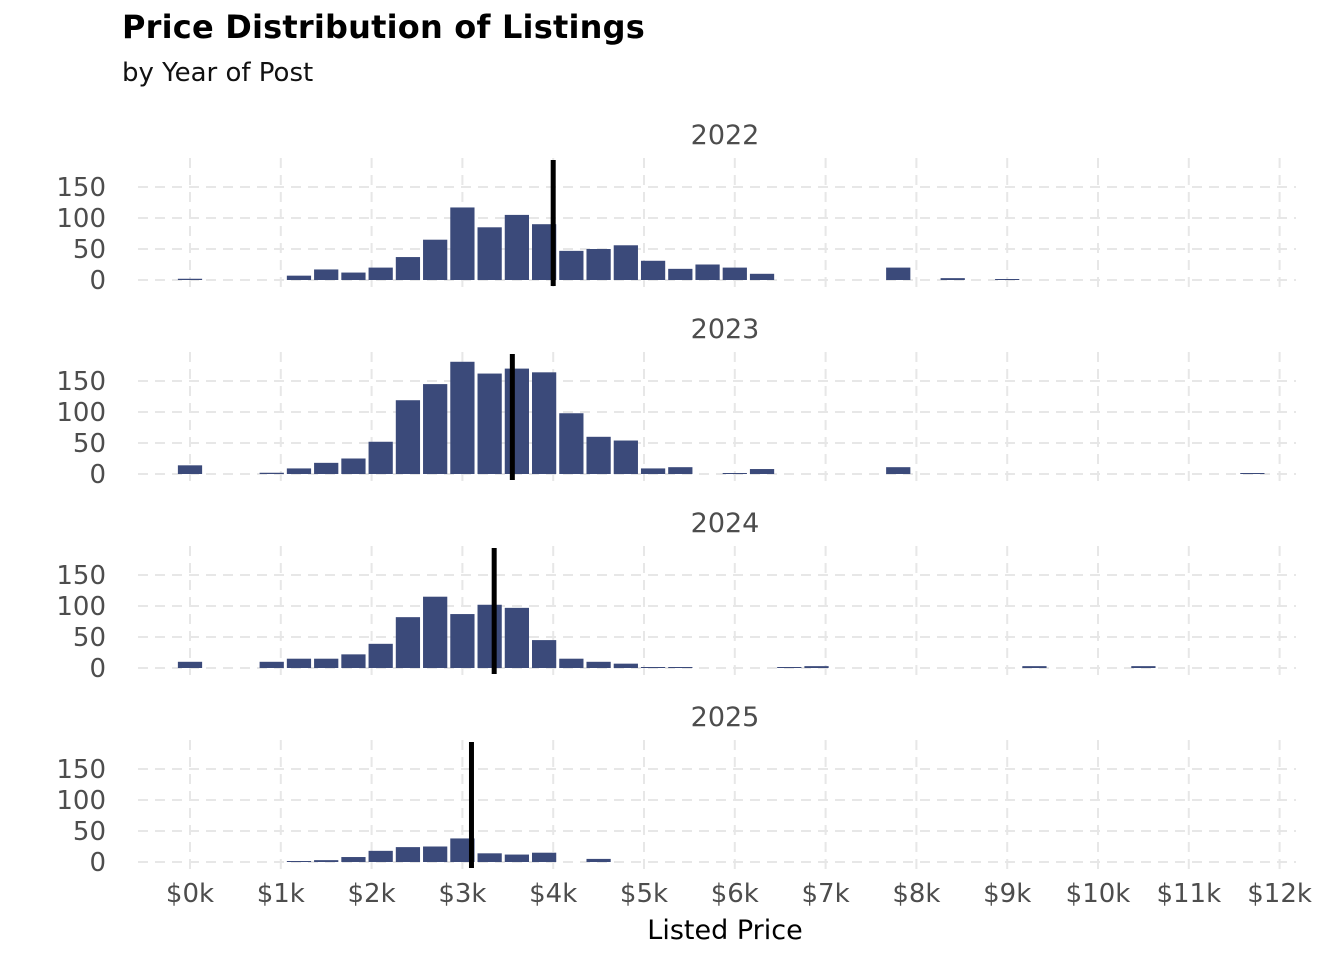  What do you see at coordinates (1188, 894) in the screenshot?
I see `x-tick-label: $11k` at bounding box center [1188, 894].